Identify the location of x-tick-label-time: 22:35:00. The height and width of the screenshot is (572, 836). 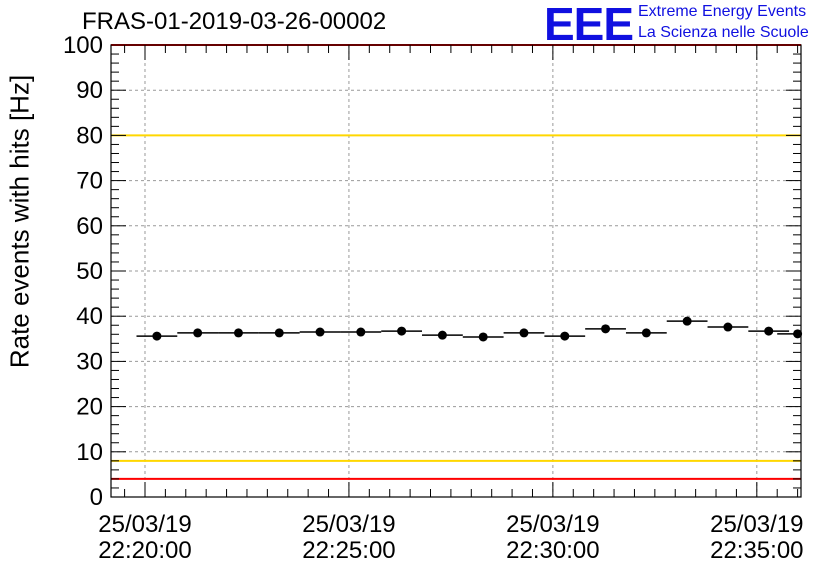
(756, 550).